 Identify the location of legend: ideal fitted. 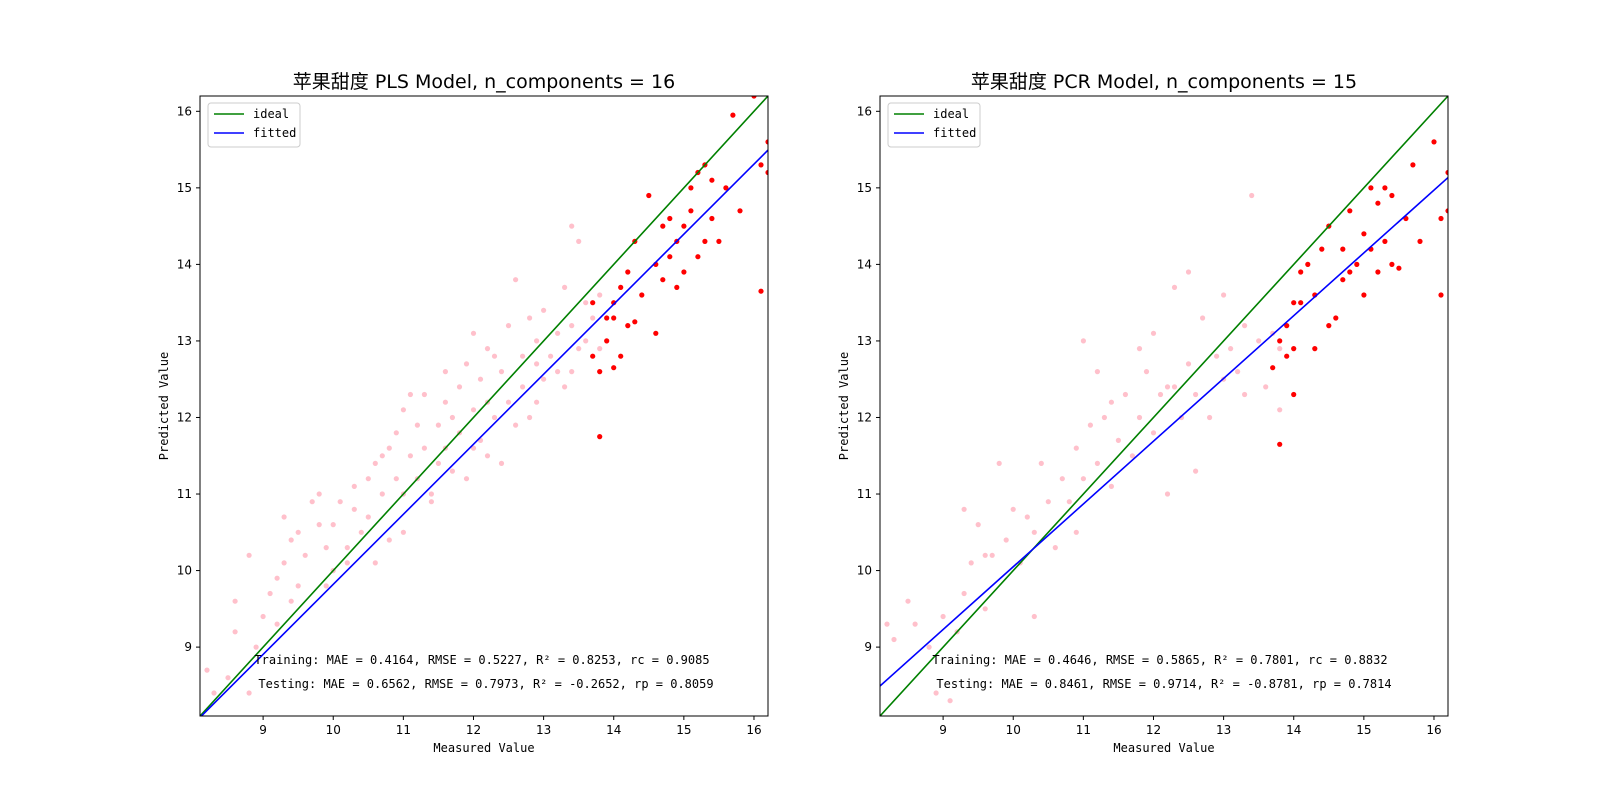
(254, 125).